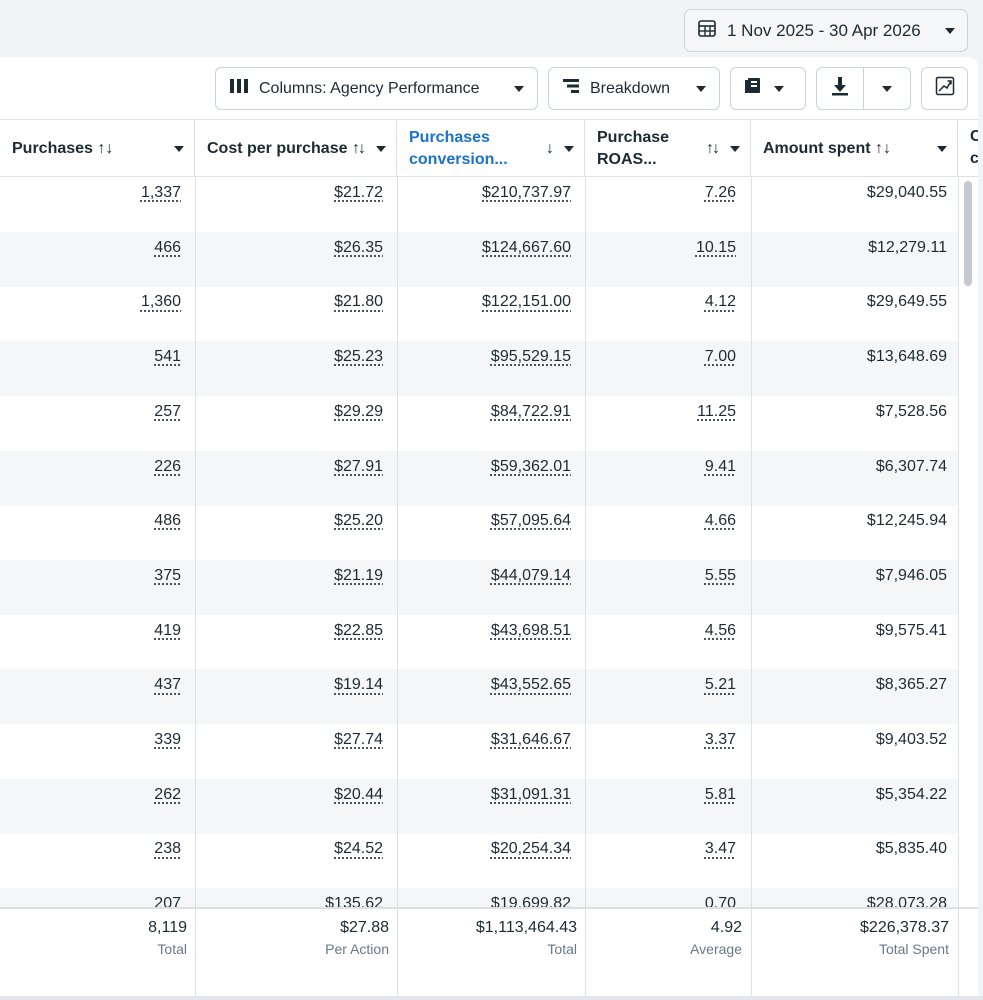  I want to click on cell-purchases: 1,337, so click(90, 204).